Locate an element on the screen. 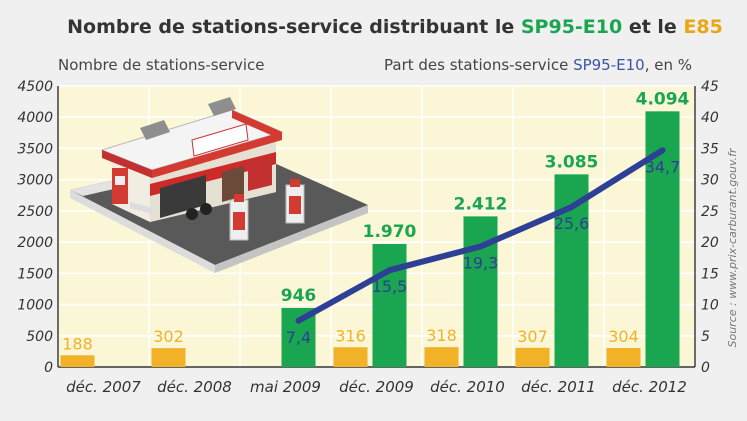 The width and height of the screenshot is (747, 421). e85-data-label: 304 is located at coordinates (623, 336).